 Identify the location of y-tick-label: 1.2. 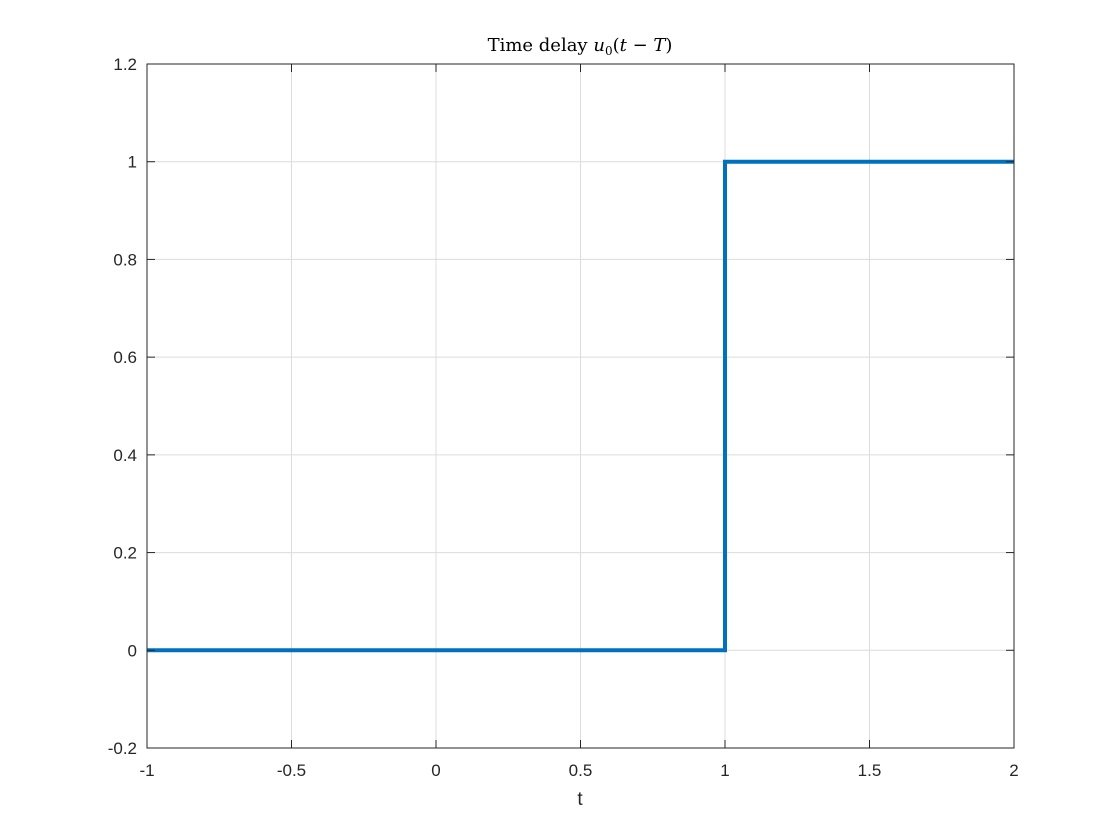
(125, 64).